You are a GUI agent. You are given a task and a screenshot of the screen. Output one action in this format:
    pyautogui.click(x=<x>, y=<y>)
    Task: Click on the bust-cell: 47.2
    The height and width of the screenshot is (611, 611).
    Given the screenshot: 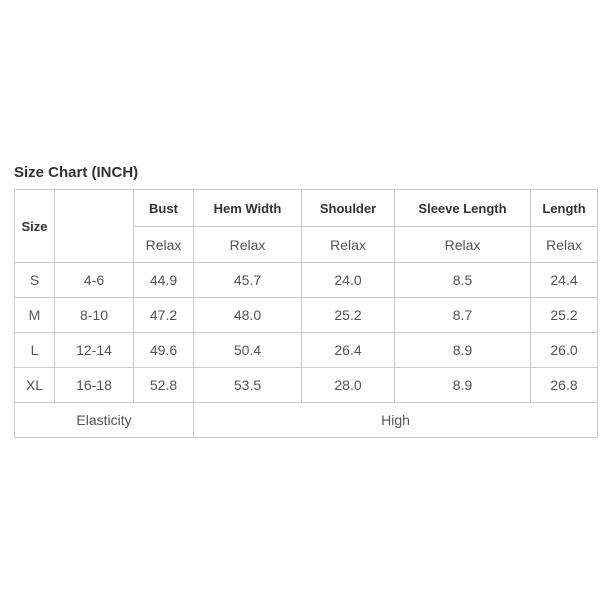 What is the action you would take?
    pyautogui.click(x=163, y=315)
    